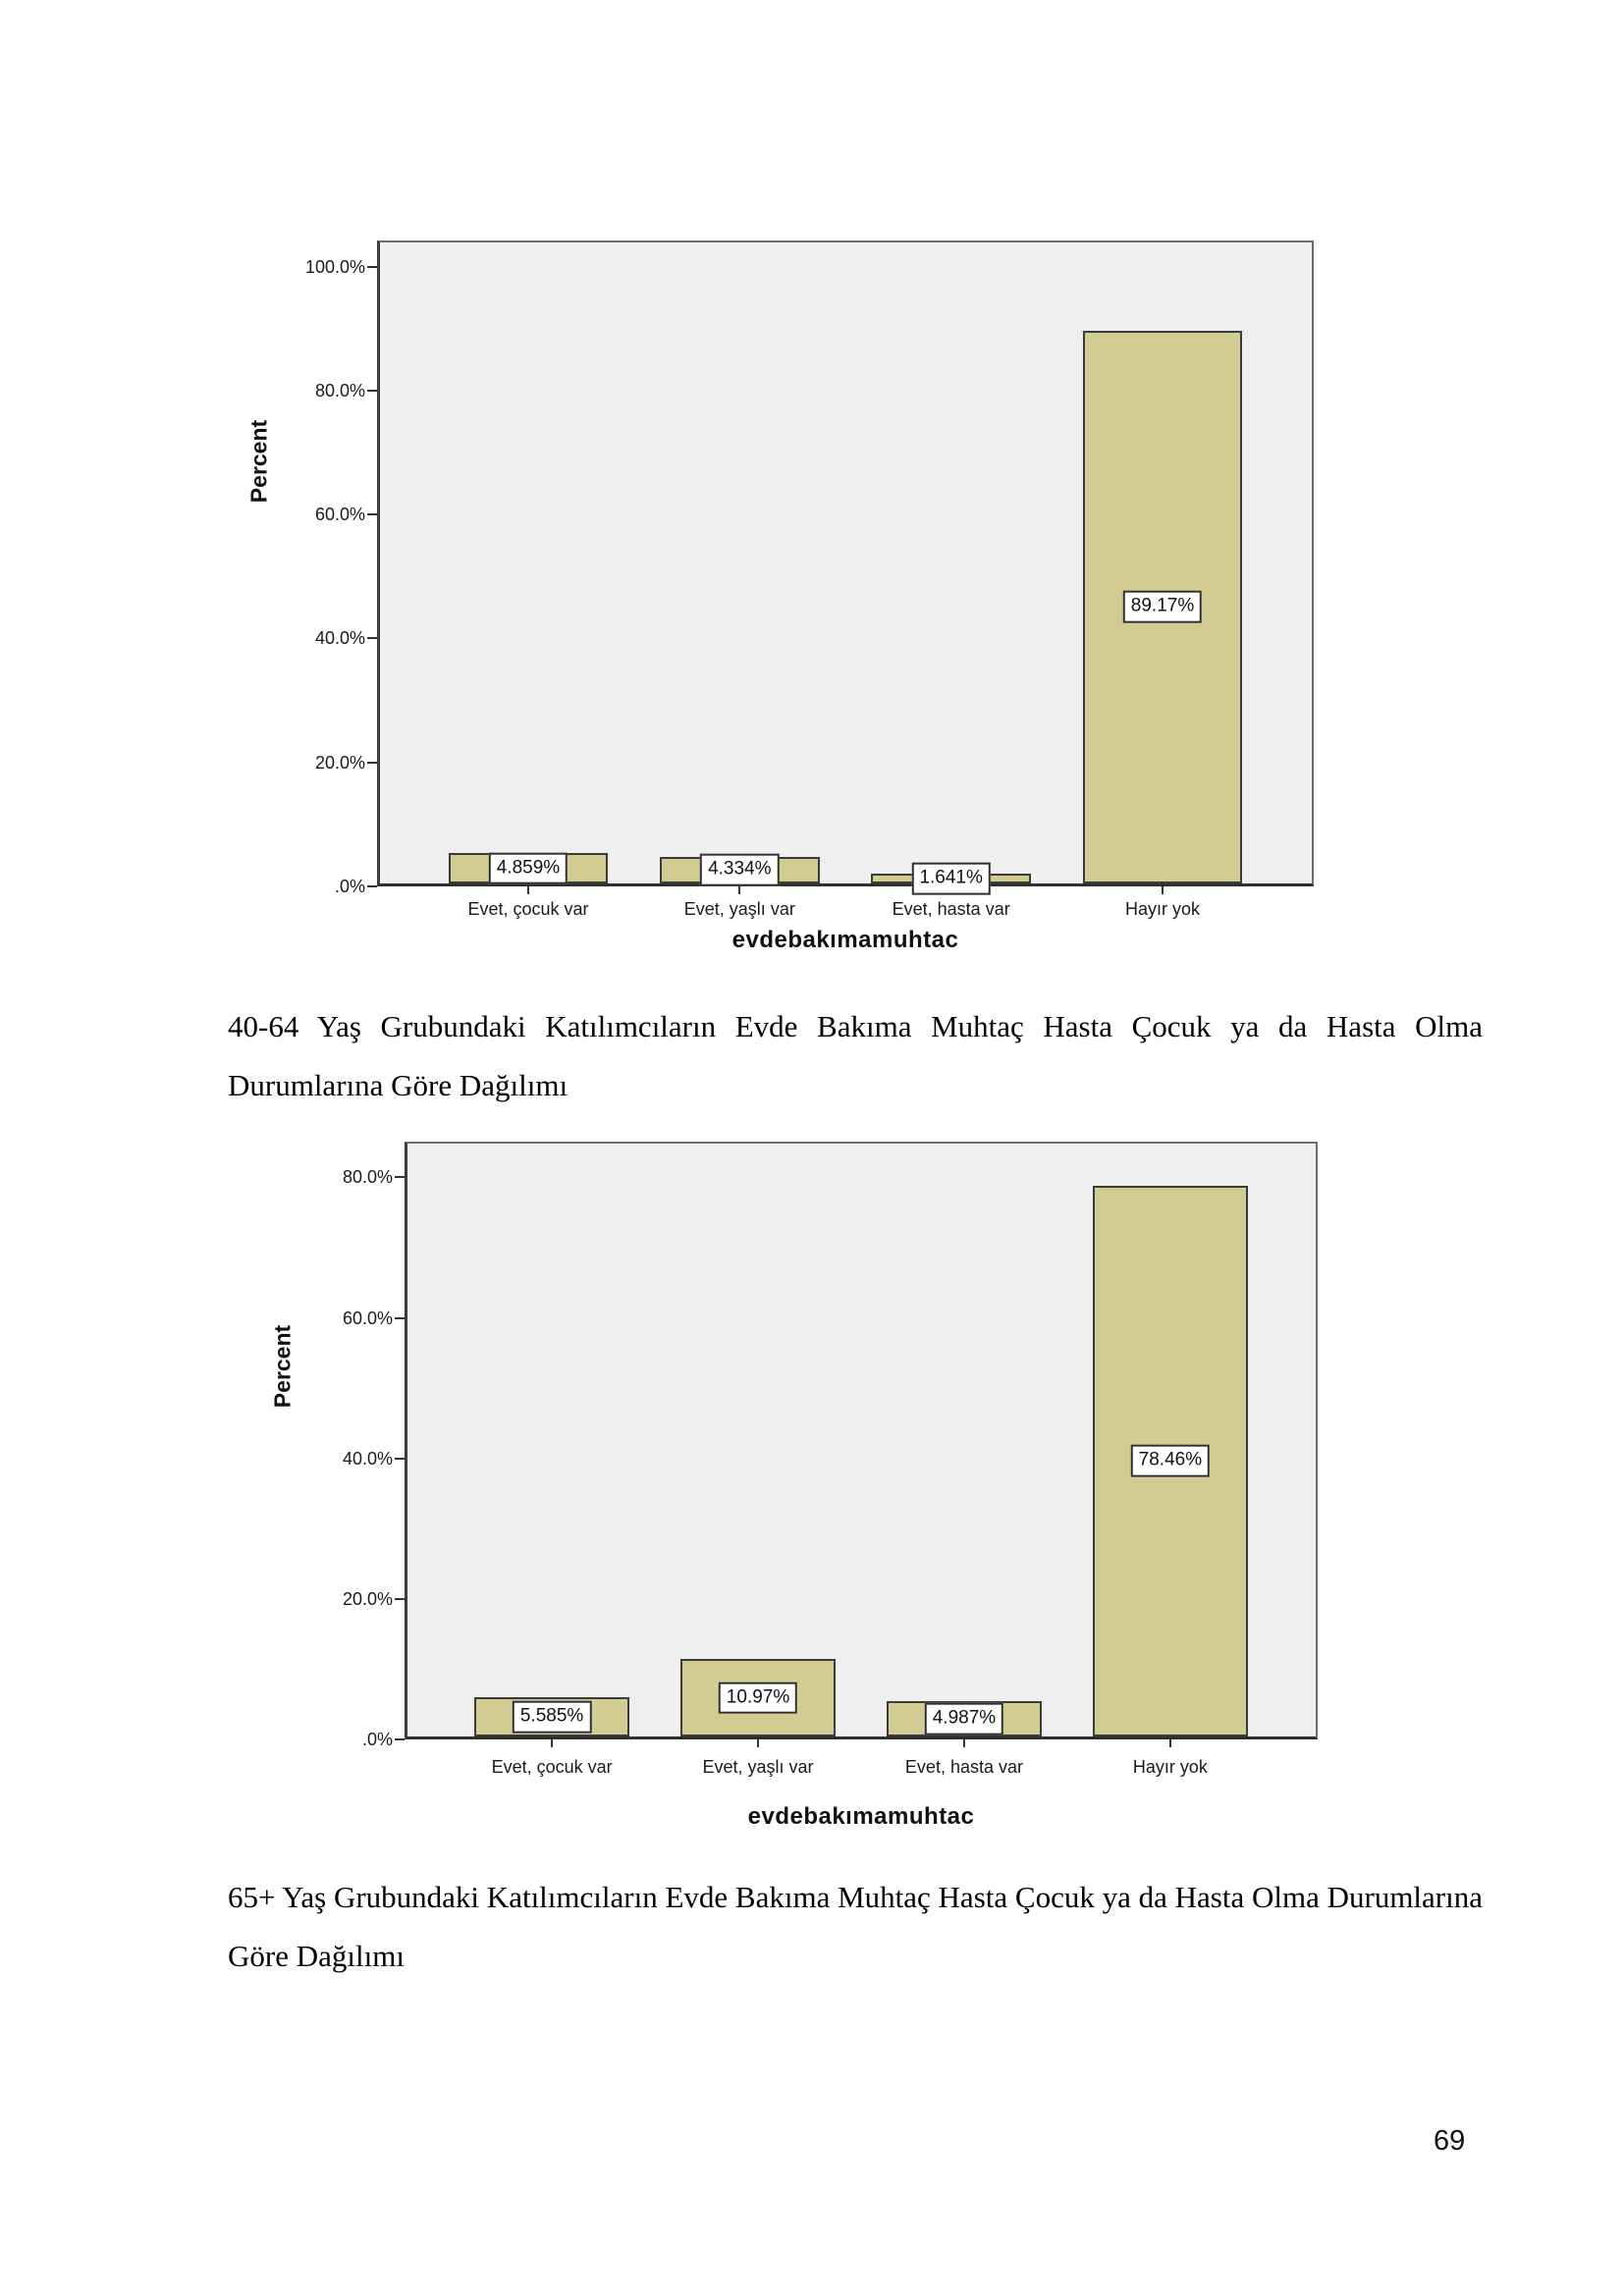 The image size is (1624, 2296). Describe the element at coordinates (740, 870) in the screenshot. I see `bar-value-label: 4.334%` at that location.